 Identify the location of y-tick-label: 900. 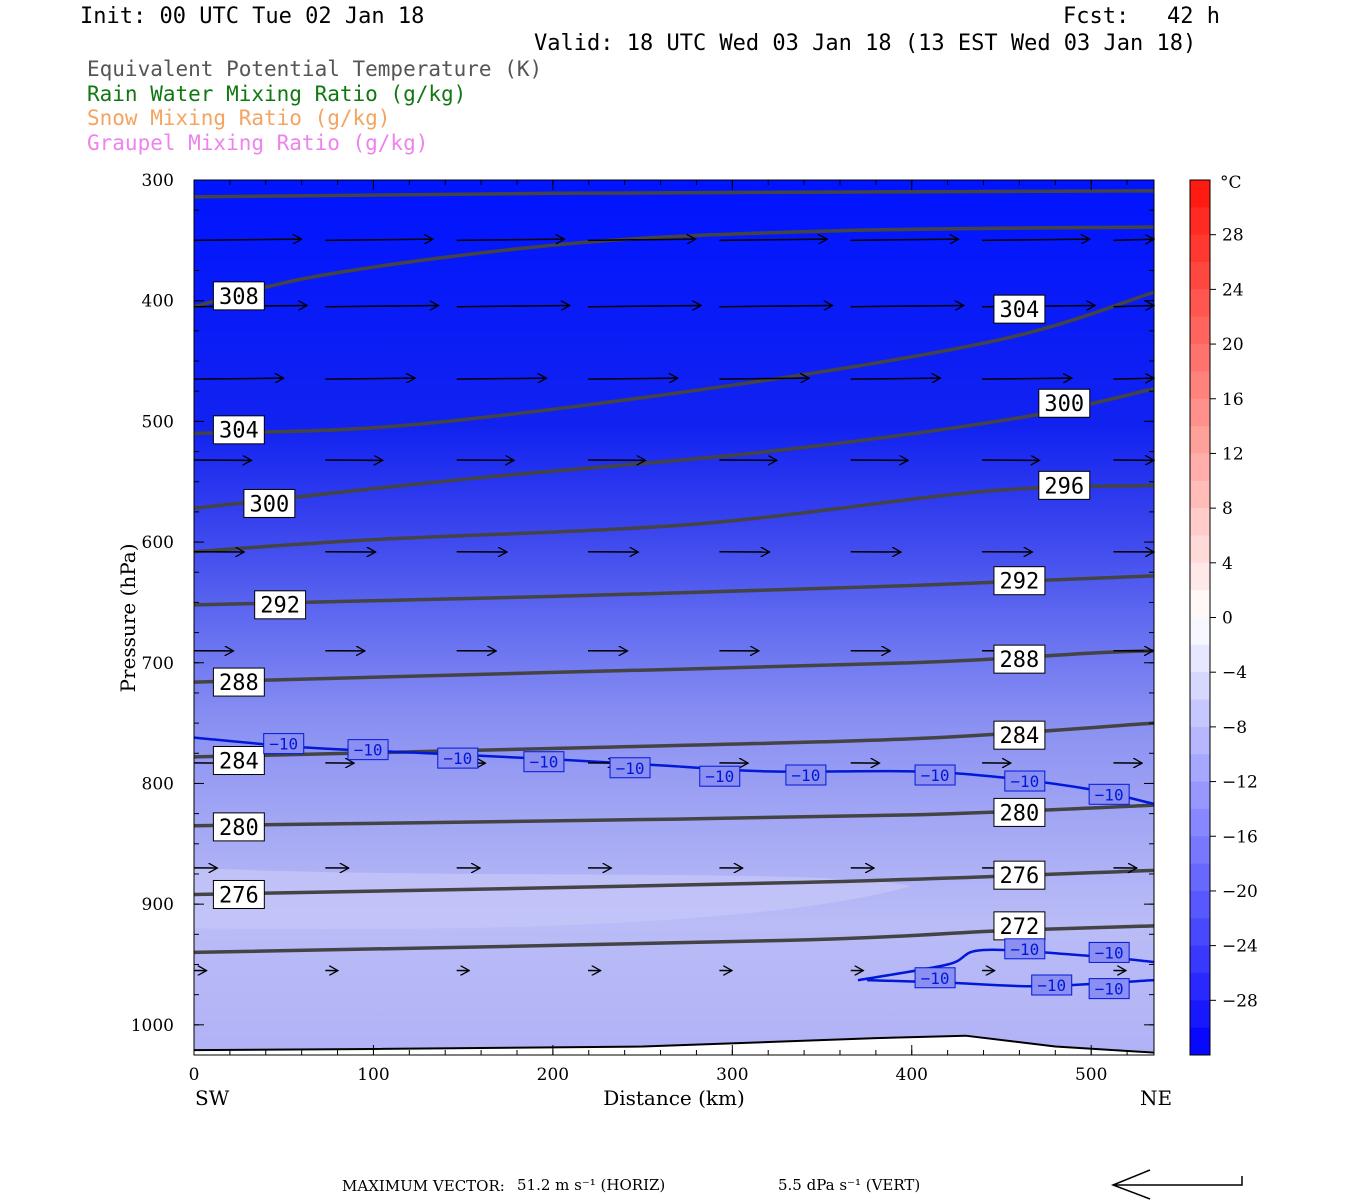
(158, 905).